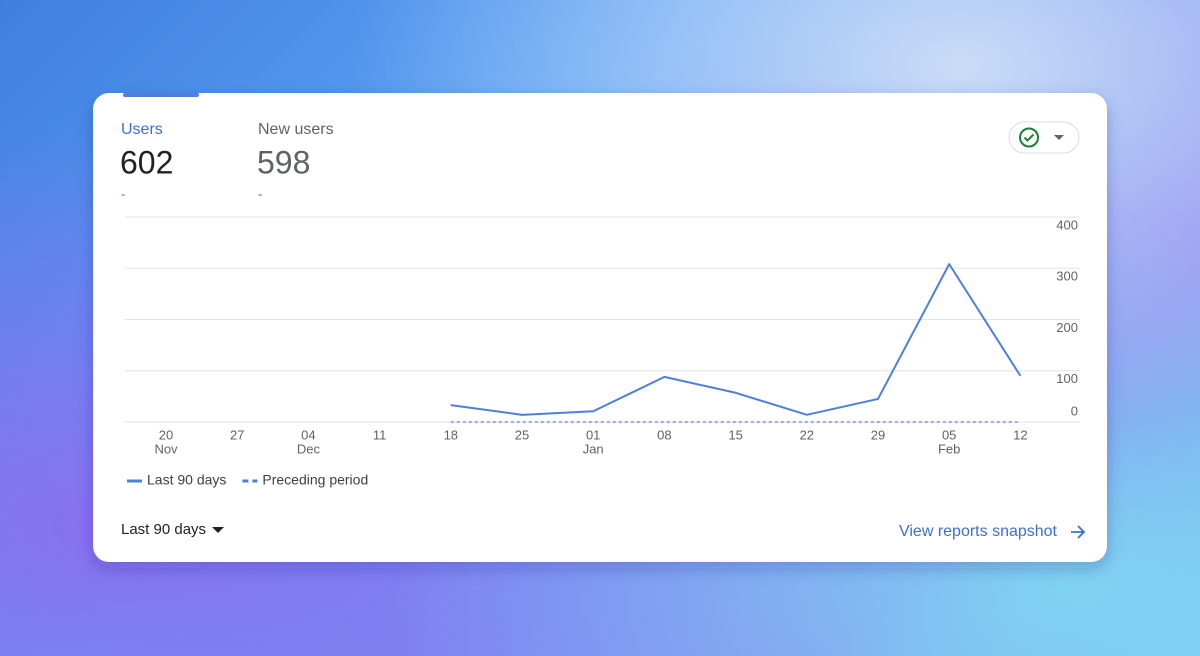 The image size is (1200, 656). What do you see at coordinates (807, 434) in the screenshot?
I see `x-tick-label: 22` at bounding box center [807, 434].